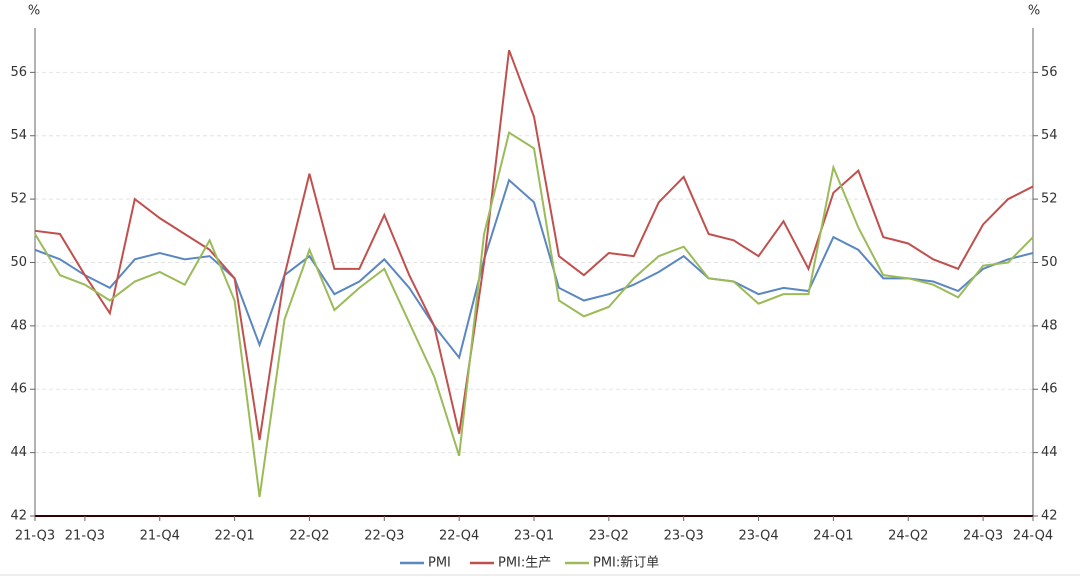 This screenshot has width=1080, height=577. Describe the element at coordinates (1049, 262) in the screenshot. I see `y2-tick-label: 50` at that location.